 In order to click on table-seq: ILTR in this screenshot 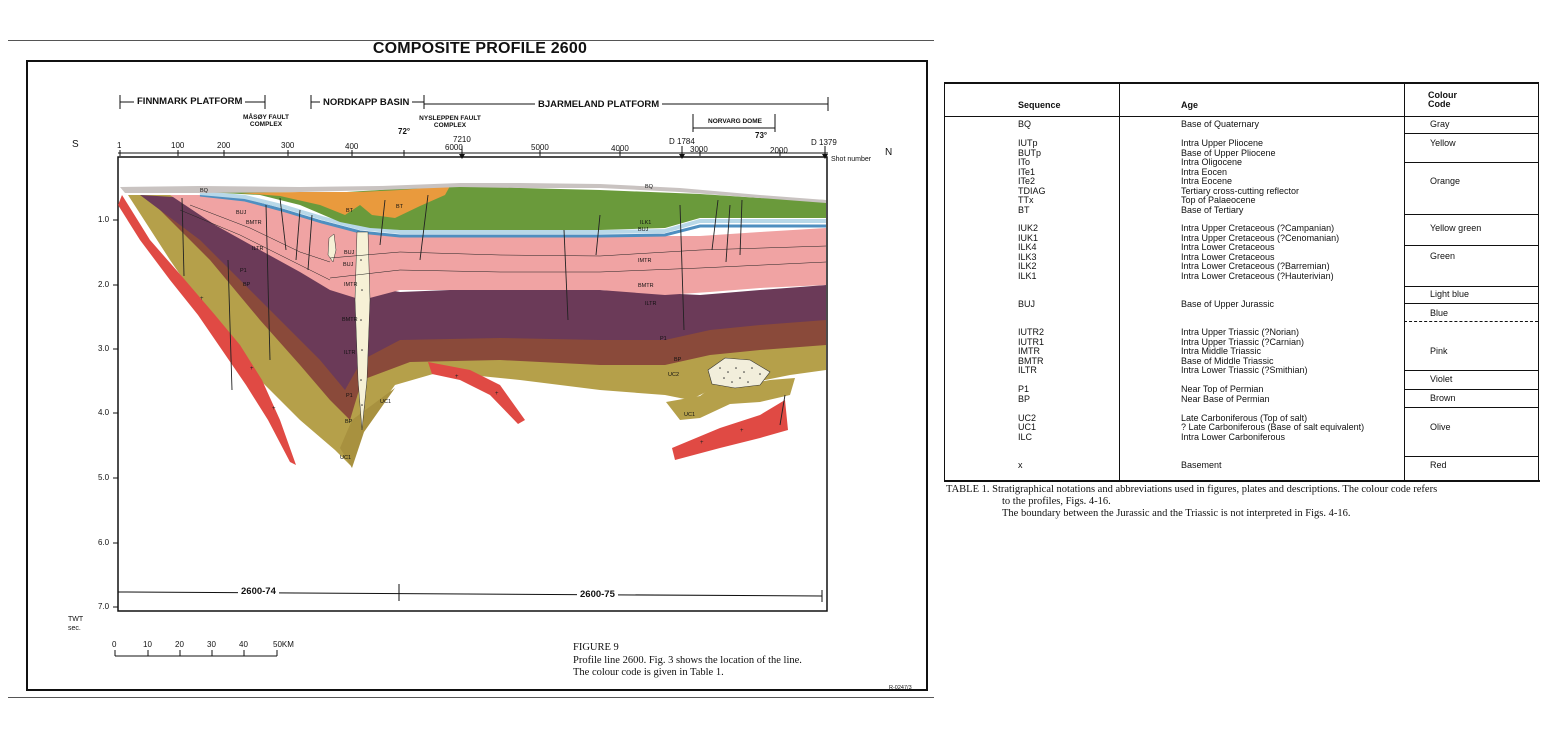, I will do `click(1027, 370)`.